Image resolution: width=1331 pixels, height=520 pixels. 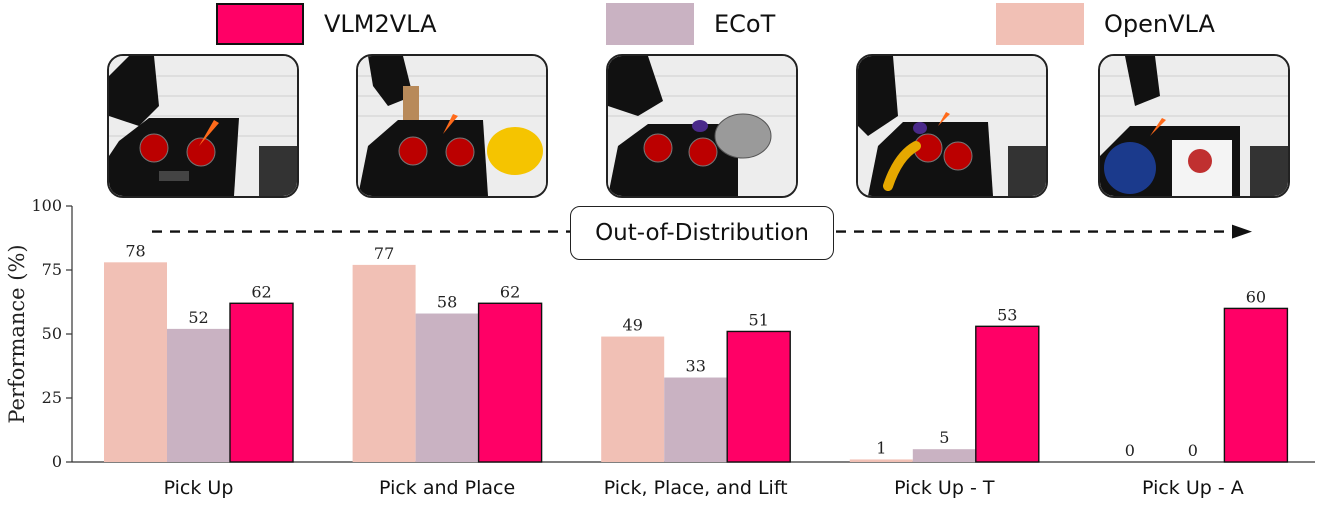 I want to click on y-tick-label: 50, so click(x=52, y=333).